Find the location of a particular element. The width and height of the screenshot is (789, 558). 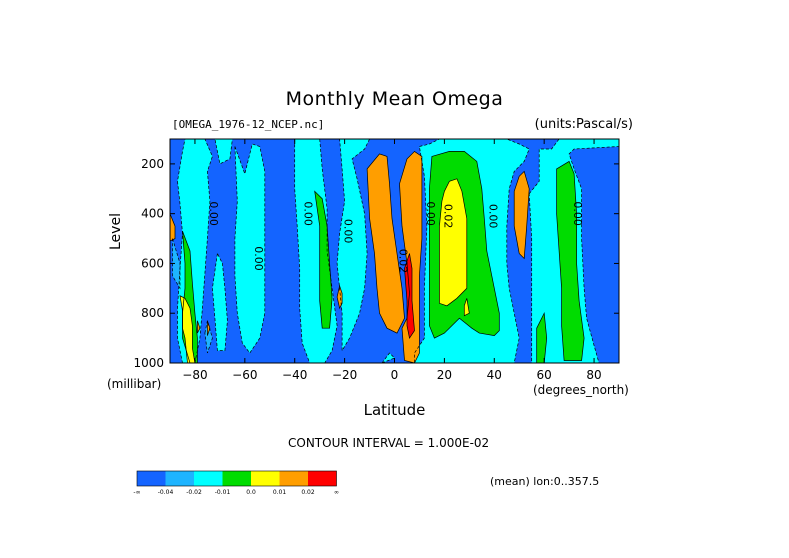

x-tick-label: 0 is located at coordinates (395, 375).